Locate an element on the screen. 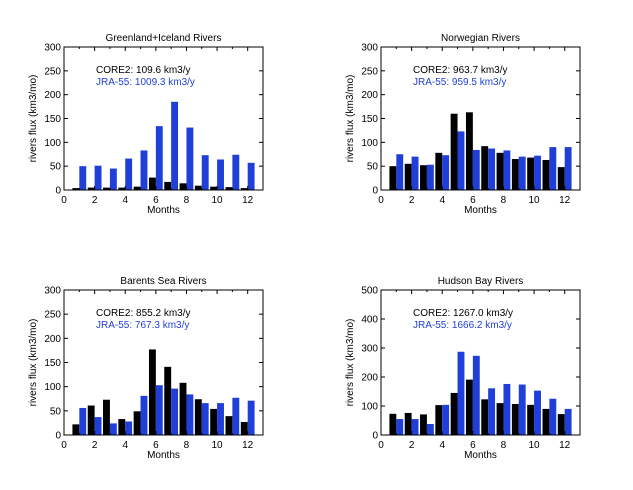 This screenshot has height=490, width=633. y-tick-label: 400 is located at coordinates (369, 320).